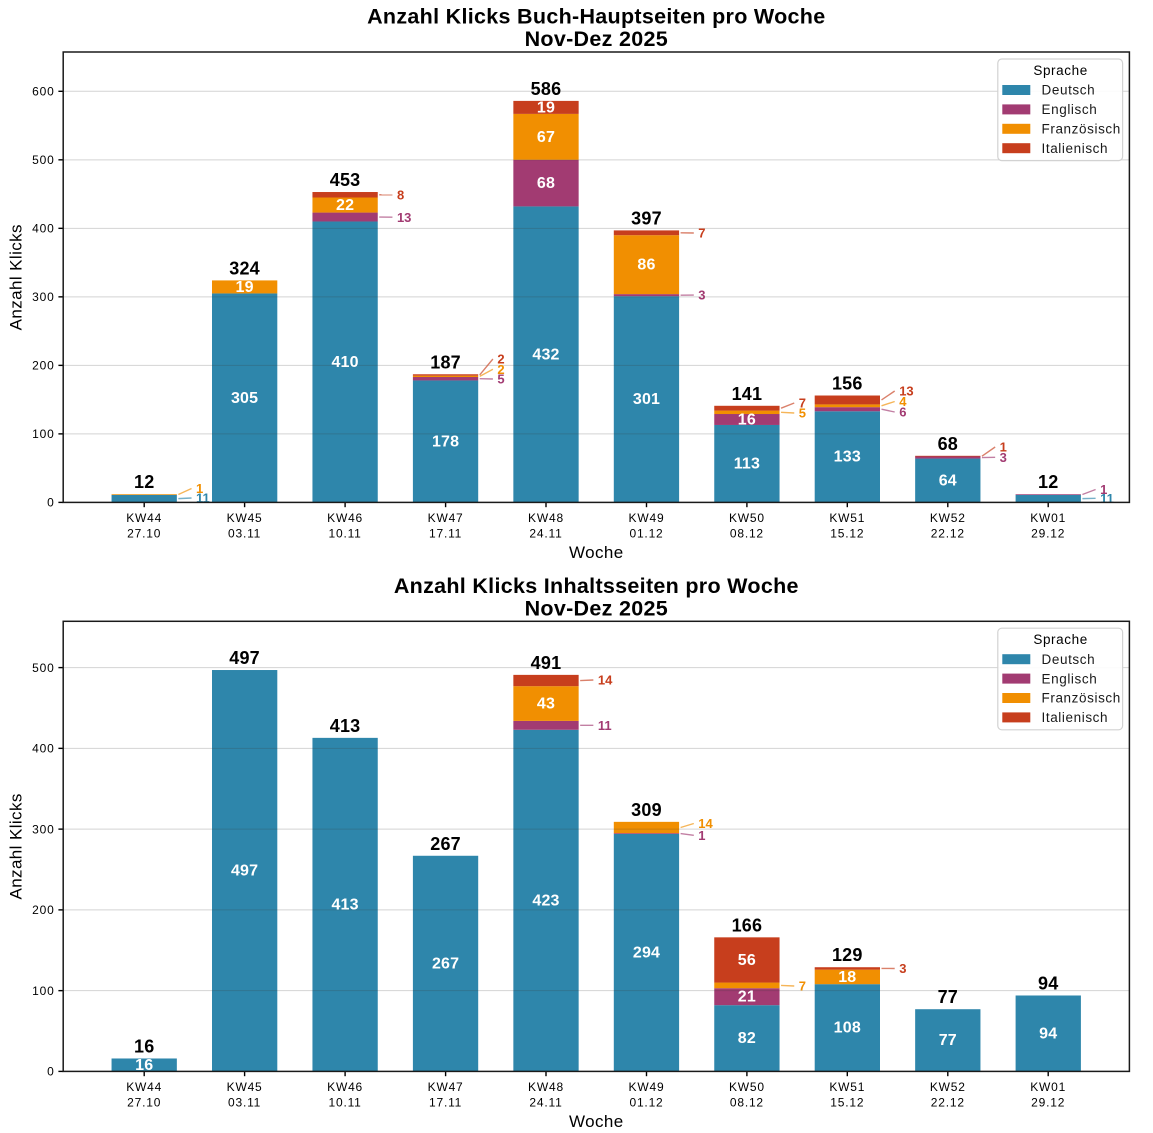 This screenshot has height=1133, width=1153. I want to click on svg-text: 453, so click(345, 180).